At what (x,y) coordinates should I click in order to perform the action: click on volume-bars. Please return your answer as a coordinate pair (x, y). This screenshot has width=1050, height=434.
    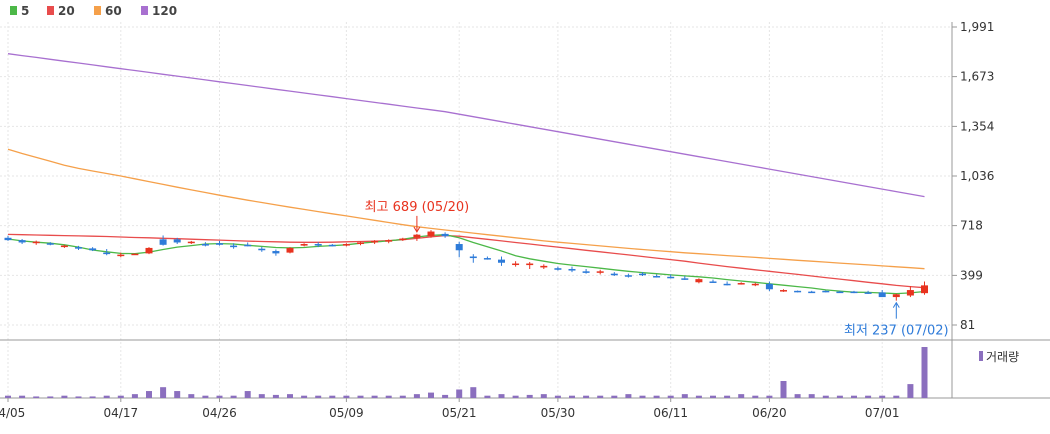
    Looking at the image, I should click on (466, 372).